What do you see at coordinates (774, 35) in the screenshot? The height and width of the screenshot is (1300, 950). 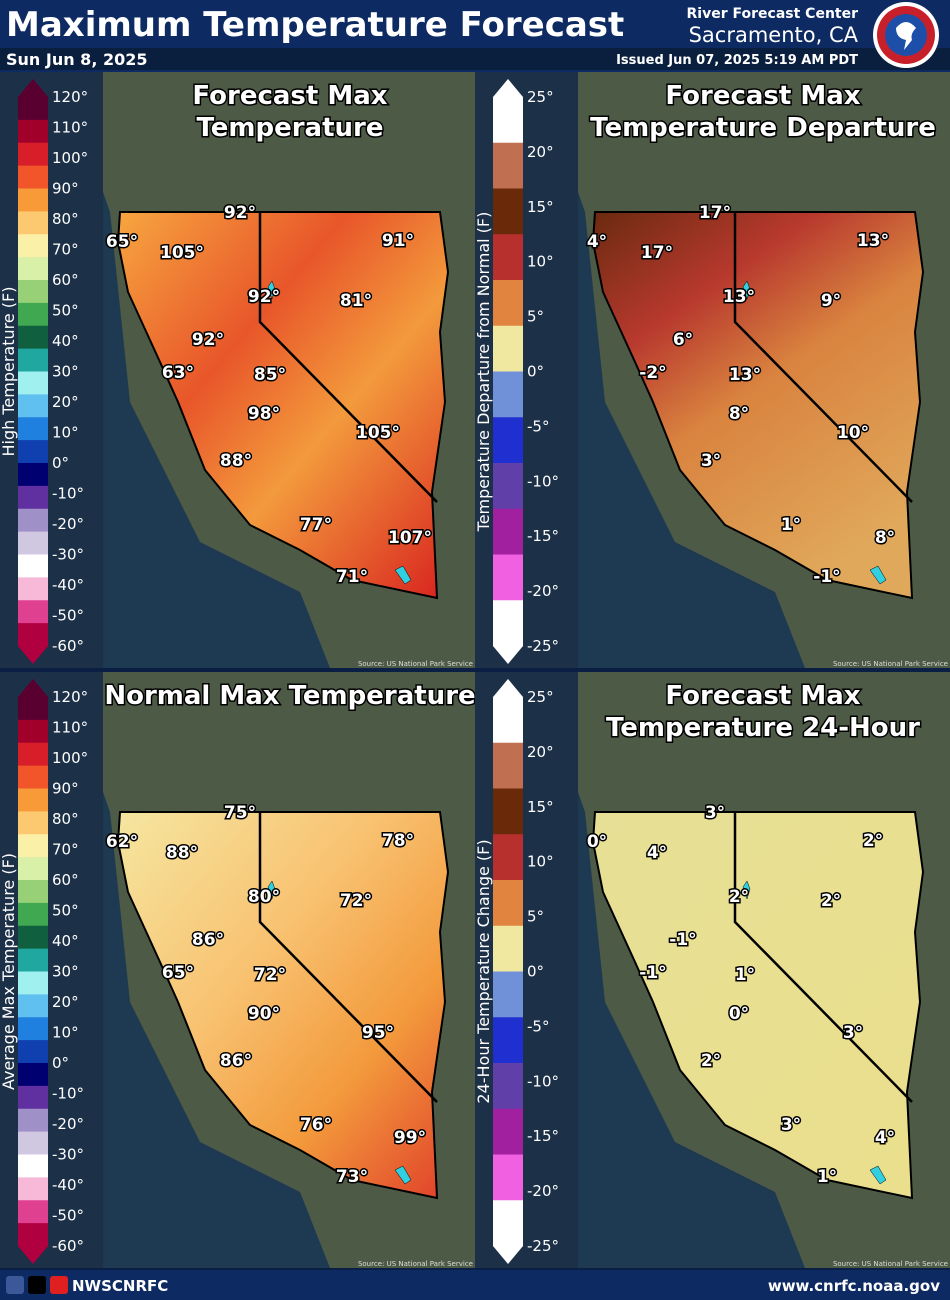 I see `header-location: Sacramento, CA` at bounding box center [774, 35].